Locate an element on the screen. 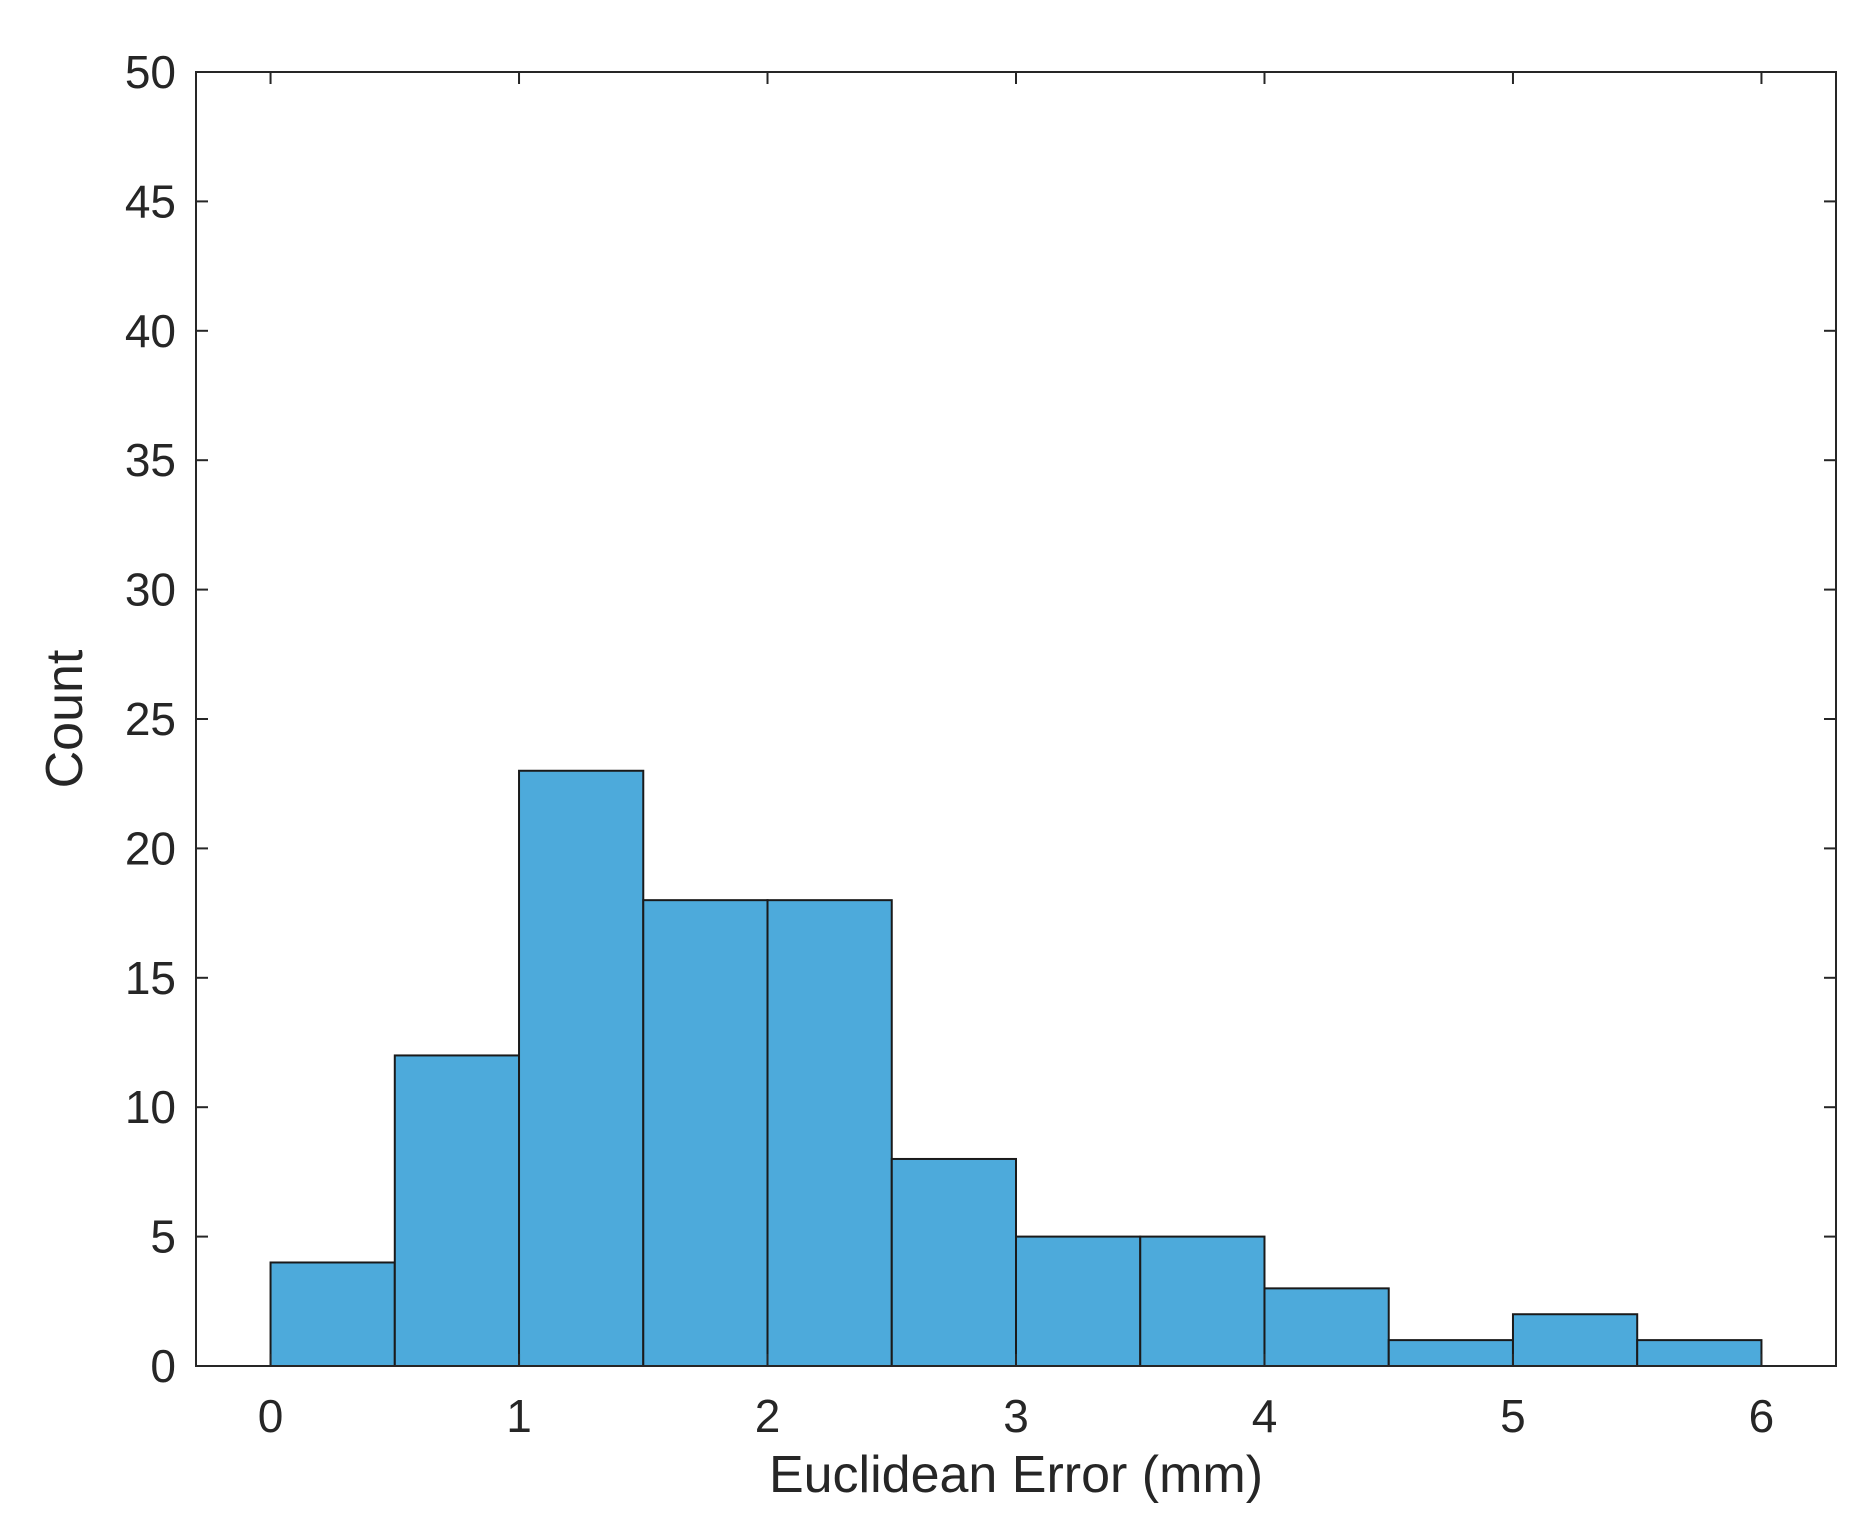 This screenshot has width=1868, height=1537. y-tick-label: 15 is located at coordinates (150, 978).